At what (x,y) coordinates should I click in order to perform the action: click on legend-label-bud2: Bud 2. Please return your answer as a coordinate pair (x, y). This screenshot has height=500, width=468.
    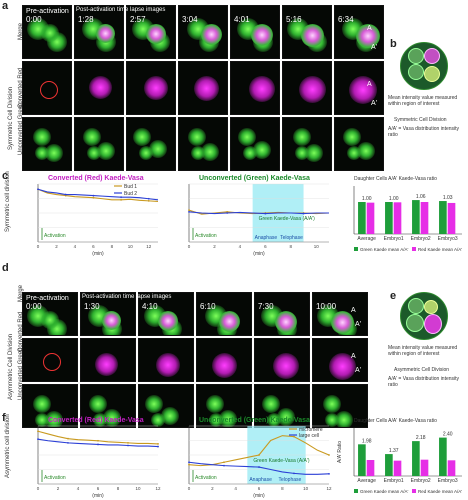
    Looking at the image, I should click on (130, 194).